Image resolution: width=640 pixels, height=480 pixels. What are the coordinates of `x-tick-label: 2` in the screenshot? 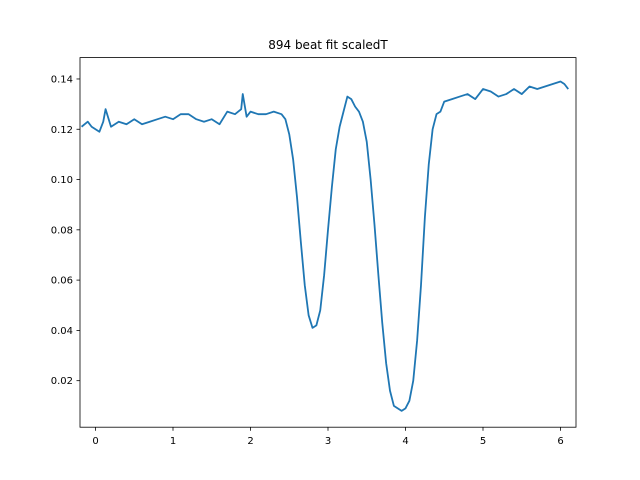 It's located at (250, 441).